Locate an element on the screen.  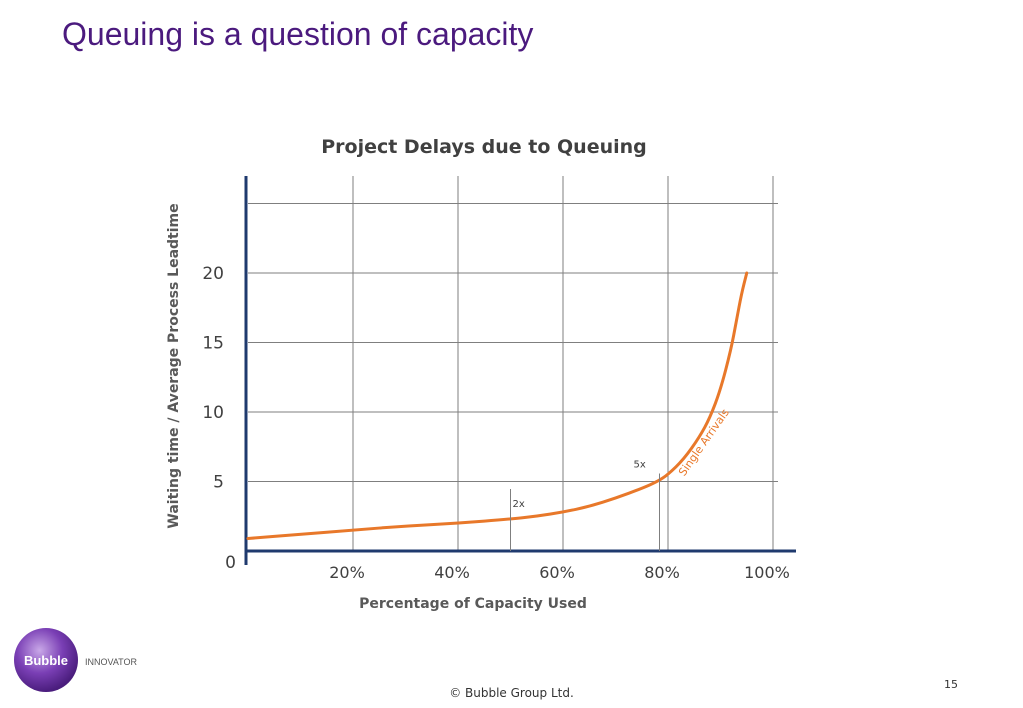
footer-copyright: © Bubble Group Ltd. is located at coordinates (511, 693).